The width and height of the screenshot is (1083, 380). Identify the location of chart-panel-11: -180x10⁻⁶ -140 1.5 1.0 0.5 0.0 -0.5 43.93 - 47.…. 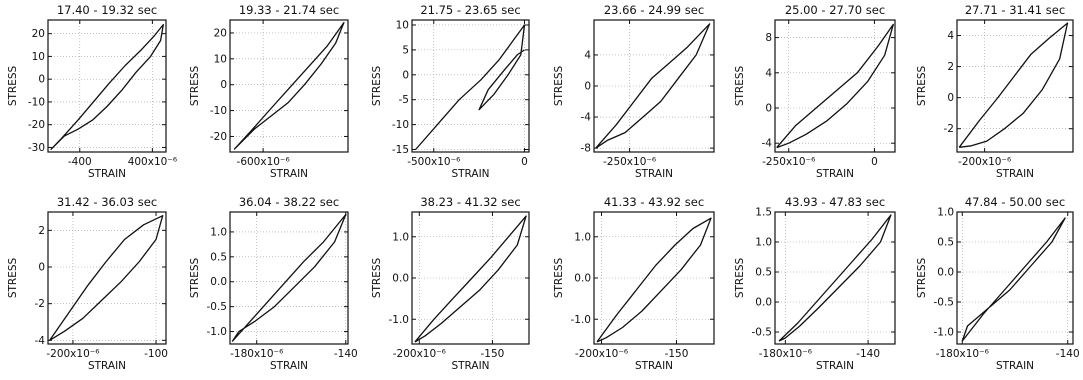
(815, 283).